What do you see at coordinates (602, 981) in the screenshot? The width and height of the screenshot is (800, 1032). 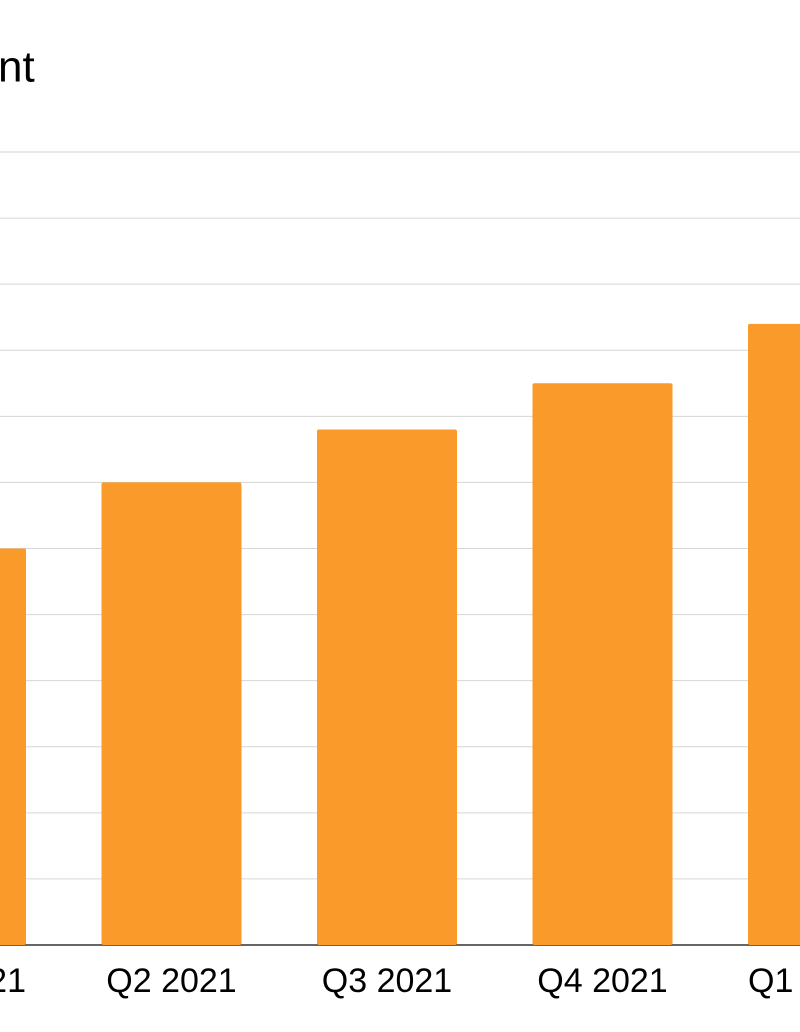 I see `x-tick-label: Q4 2021` at bounding box center [602, 981].